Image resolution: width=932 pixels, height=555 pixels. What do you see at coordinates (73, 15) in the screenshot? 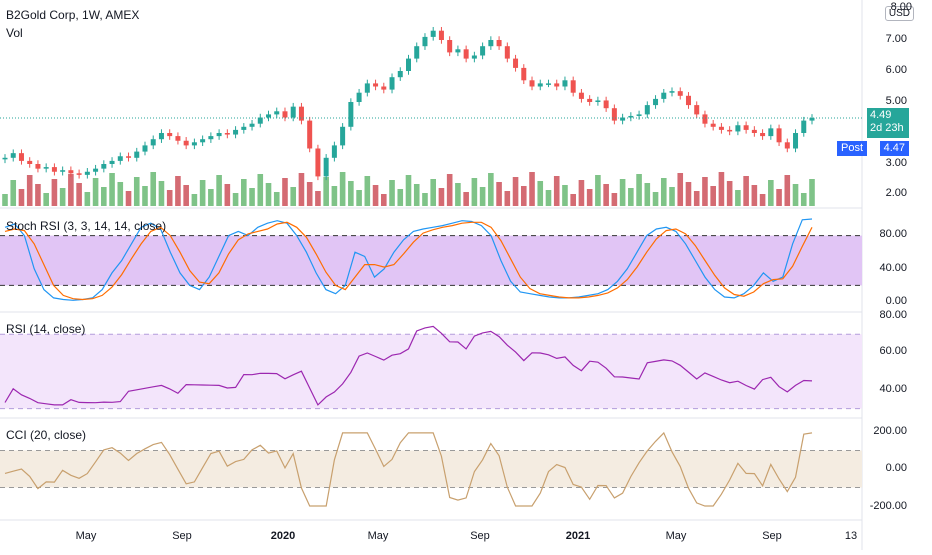
I see `symbol-title: B2Gold Corp, 1W, AMEX` at bounding box center [73, 15].